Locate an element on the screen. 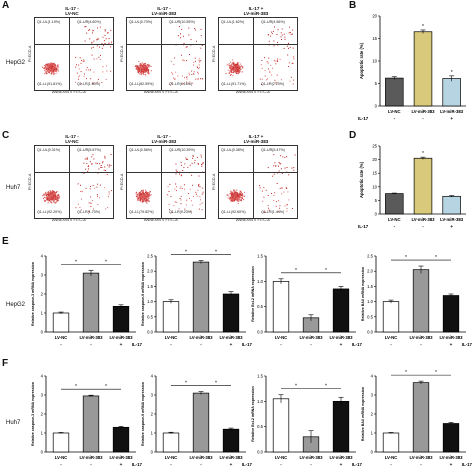 Image resolution: width=474 pixels, height=474 pixels. panel-label-f: F is located at coordinates (5, 363).